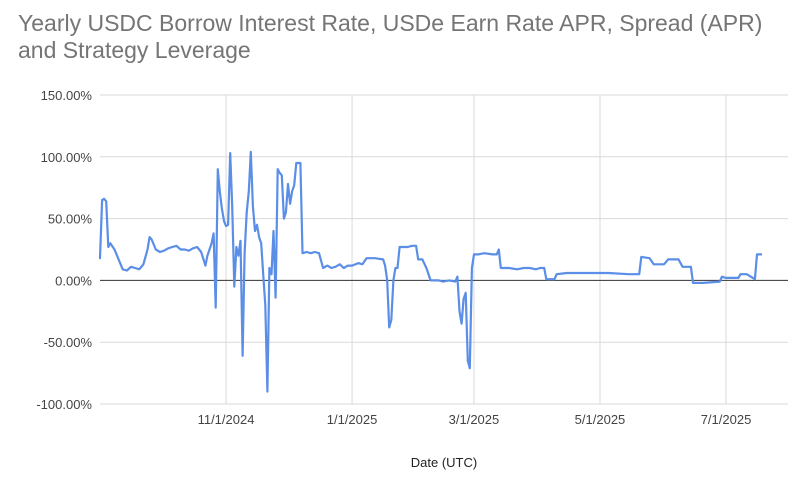 This screenshot has width=810, height=488. What do you see at coordinates (444, 462) in the screenshot?
I see `x-axis-label: Date (UTC)` at bounding box center [444, 462].